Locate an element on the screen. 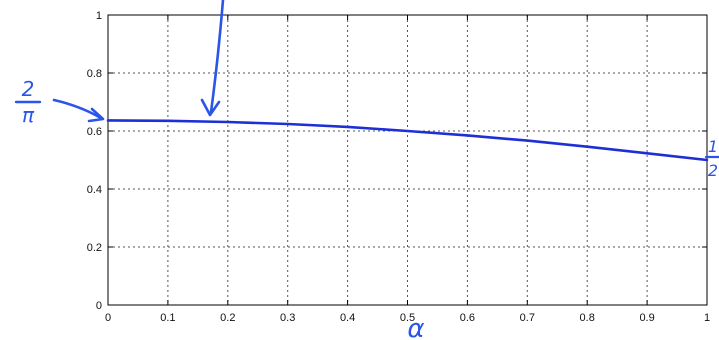 Image resolution: width=719 pixels, height=340 pixels. y-tick-label: 1 is located at coordinates (99, 16).